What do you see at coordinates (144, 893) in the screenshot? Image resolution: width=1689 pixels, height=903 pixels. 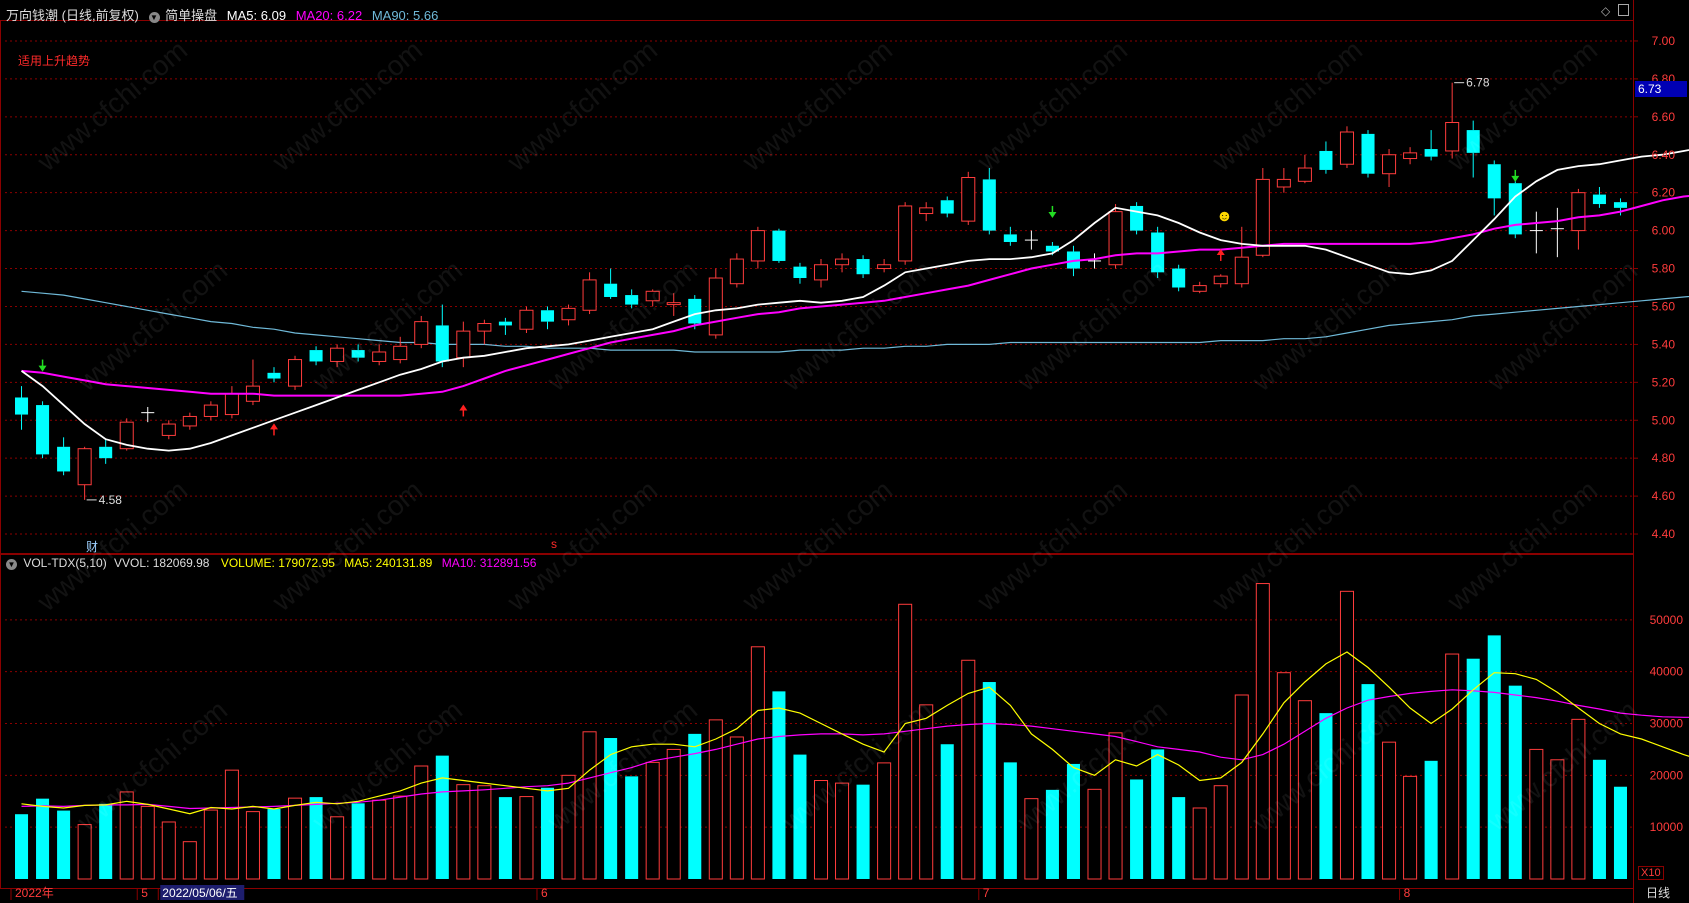 I see `date-label: 5` at bounding box center [144, 893].